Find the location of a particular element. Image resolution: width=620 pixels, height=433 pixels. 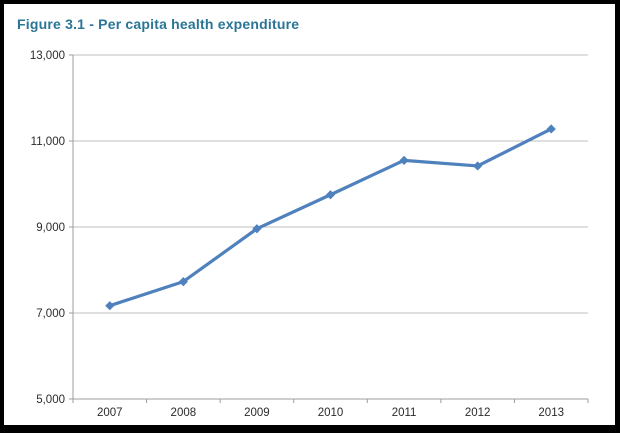

y-tick-label: 13,000 is located at coordinates (47, 56).